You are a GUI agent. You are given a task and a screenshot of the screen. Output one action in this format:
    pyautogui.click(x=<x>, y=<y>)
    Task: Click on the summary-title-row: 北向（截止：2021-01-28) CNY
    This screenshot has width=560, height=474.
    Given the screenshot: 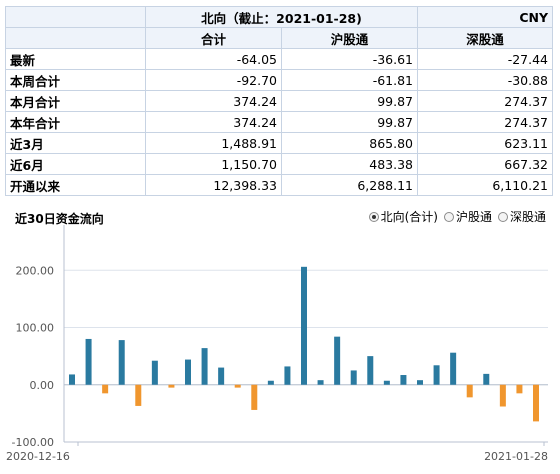 What is the action you would take?
    pyautogui.click(x=279, y=17)
    